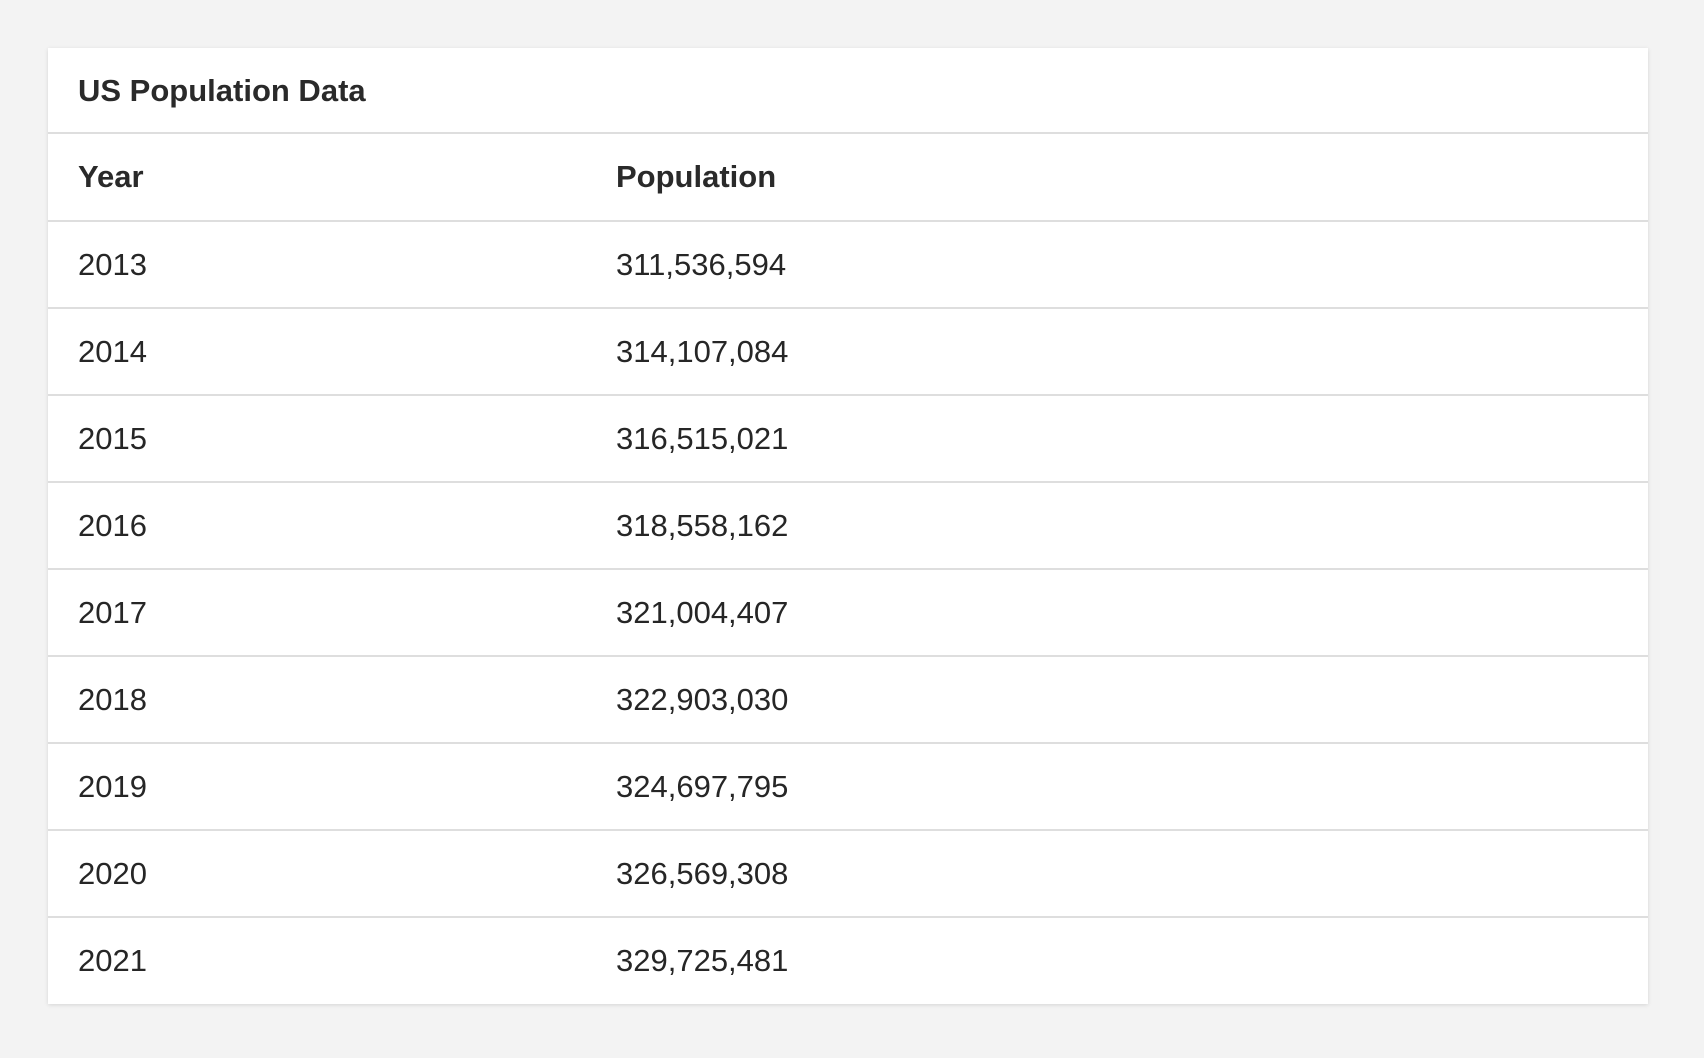  I want to click on table-row: 2015 316,515,021, so click(848, 439).